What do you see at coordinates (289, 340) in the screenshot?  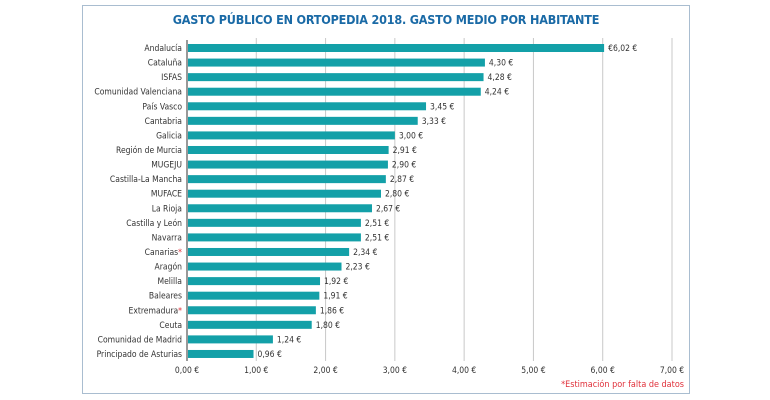 I see `data-label: 1,24 €` at bounding box center [289, 340].